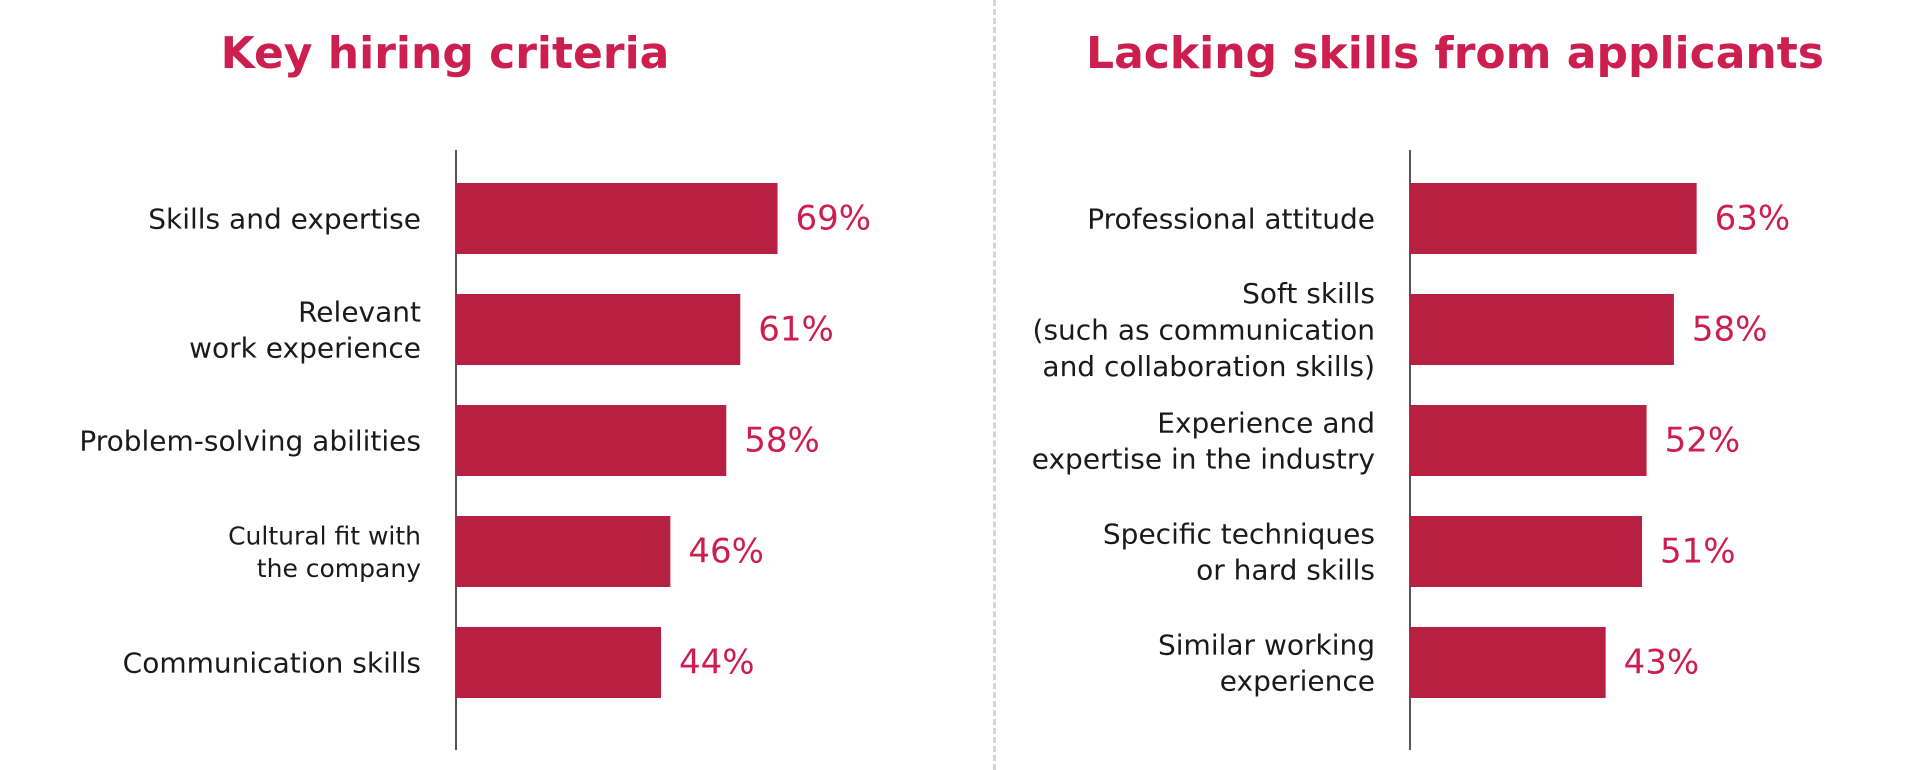  What do you see at coordinates (1266, 644) in the screenshot?
I see `category-label-line: Similar working` at bounding box center [1266, 644].